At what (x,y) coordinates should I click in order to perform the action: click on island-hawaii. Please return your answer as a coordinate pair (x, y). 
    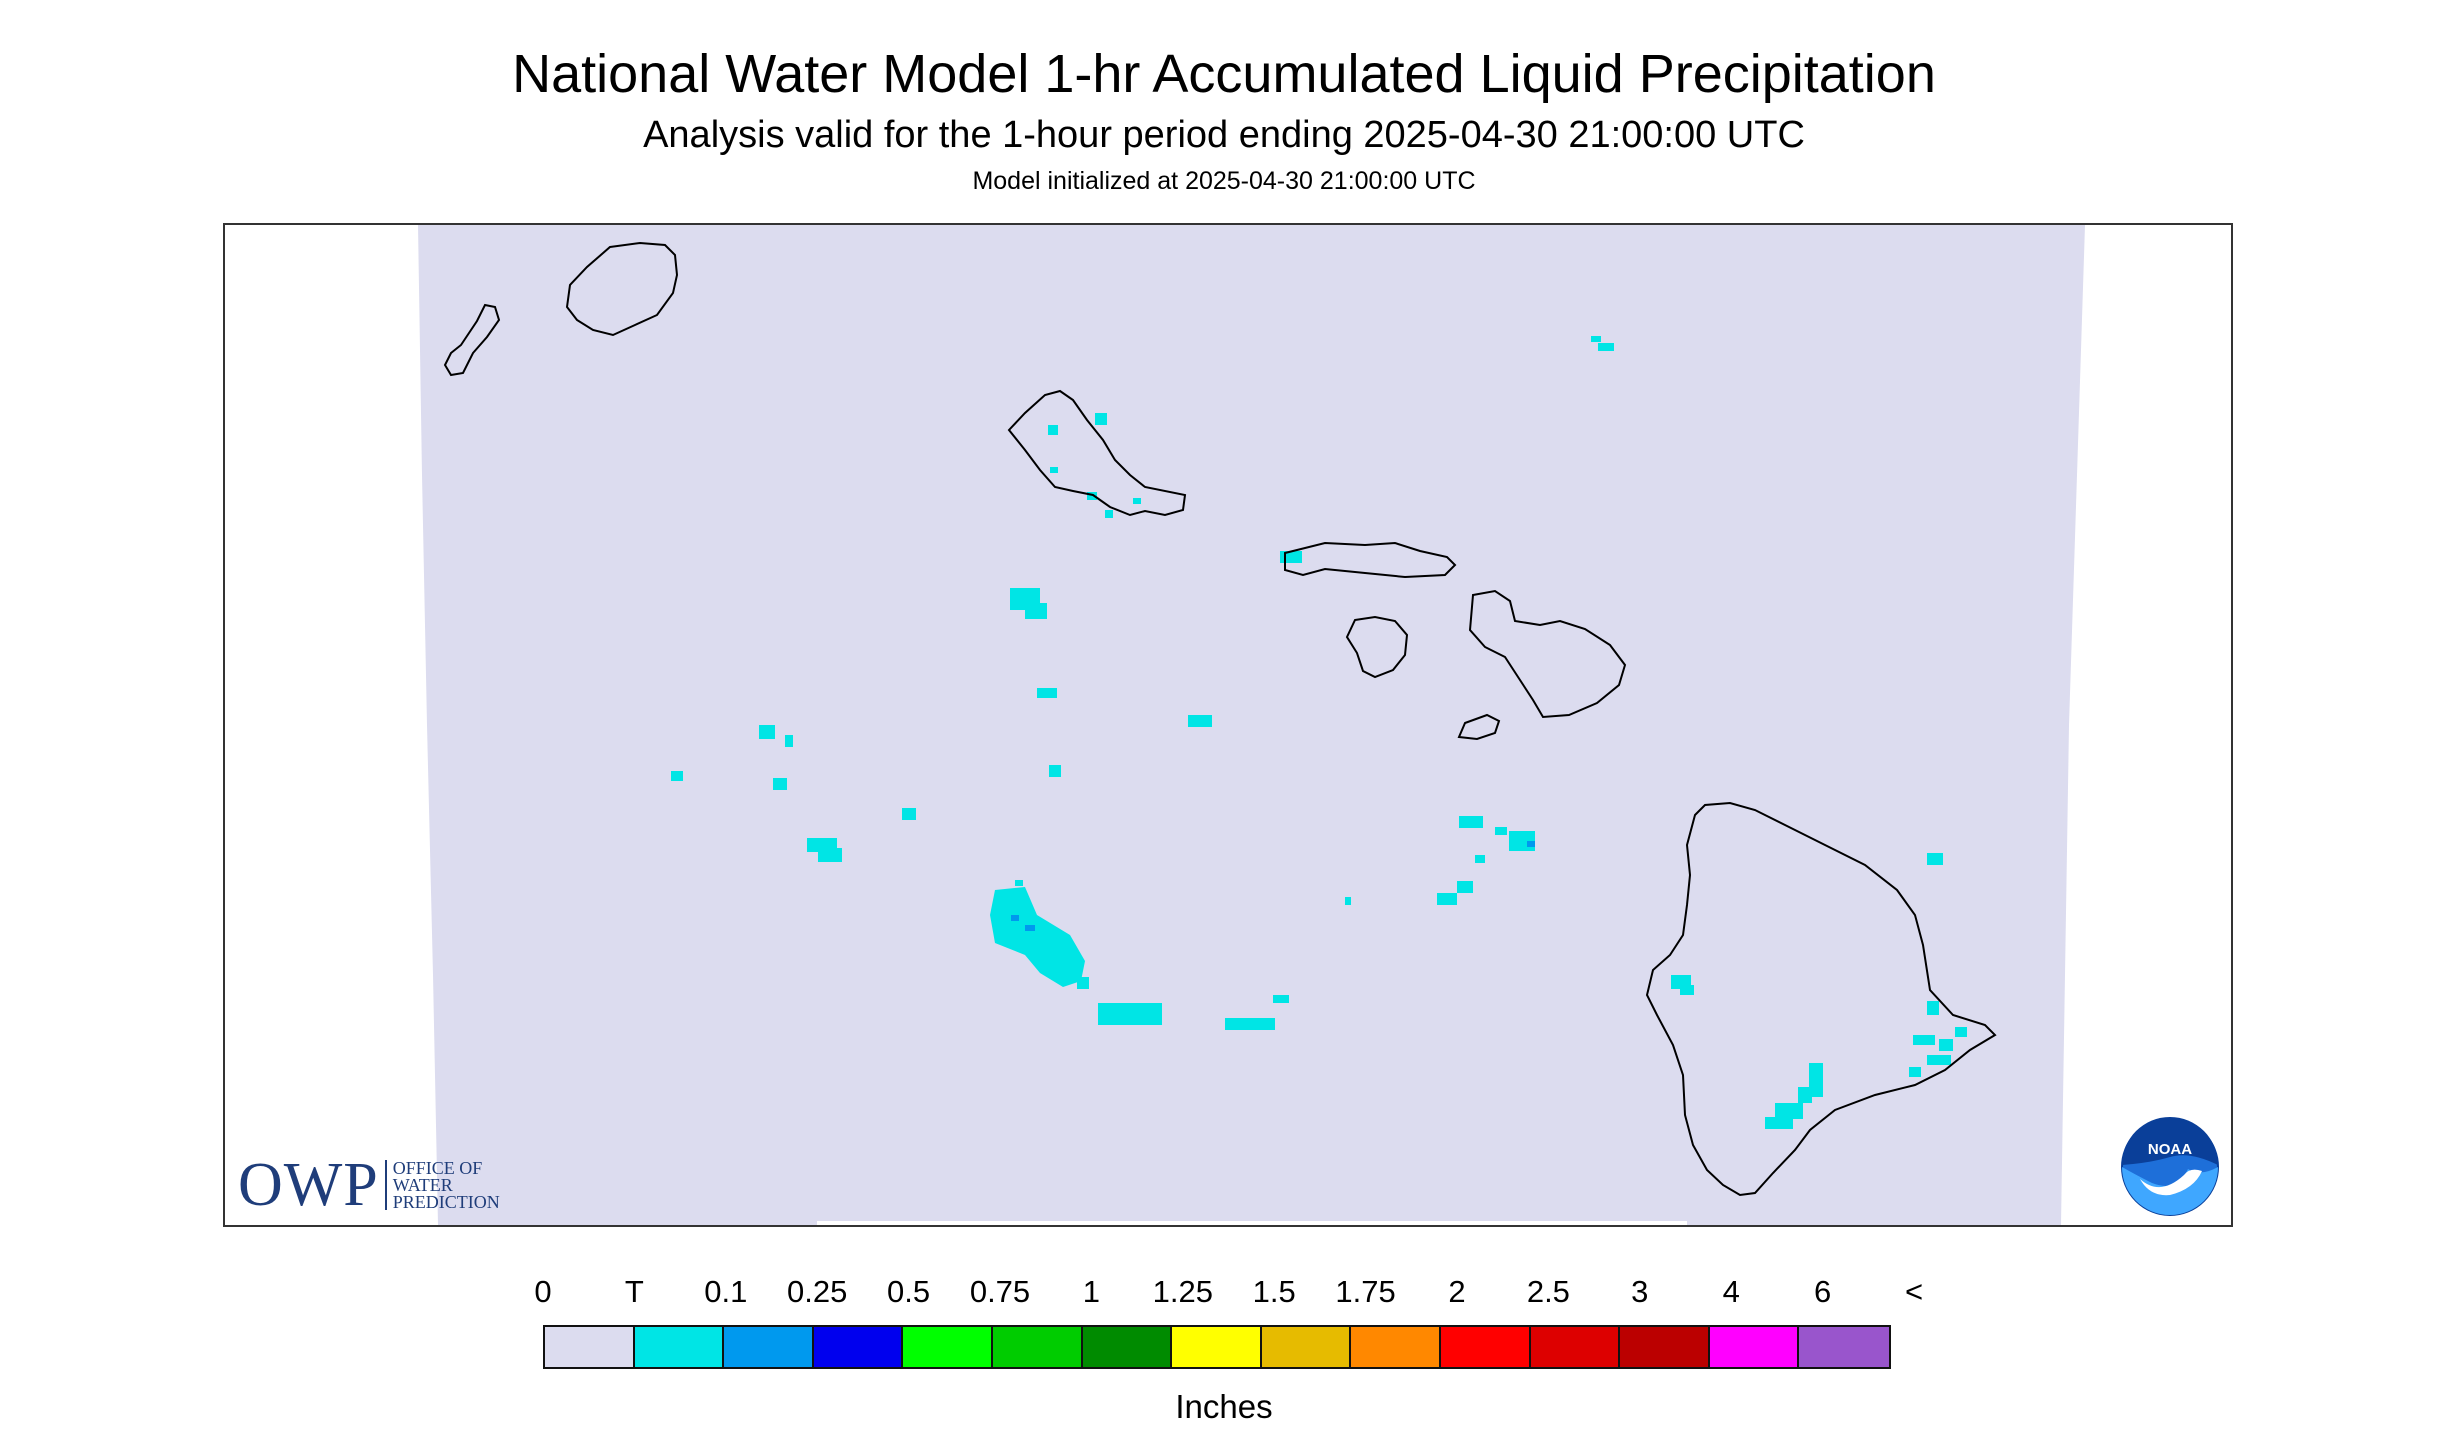
    Looking at the image, I should click on (1821, 999).